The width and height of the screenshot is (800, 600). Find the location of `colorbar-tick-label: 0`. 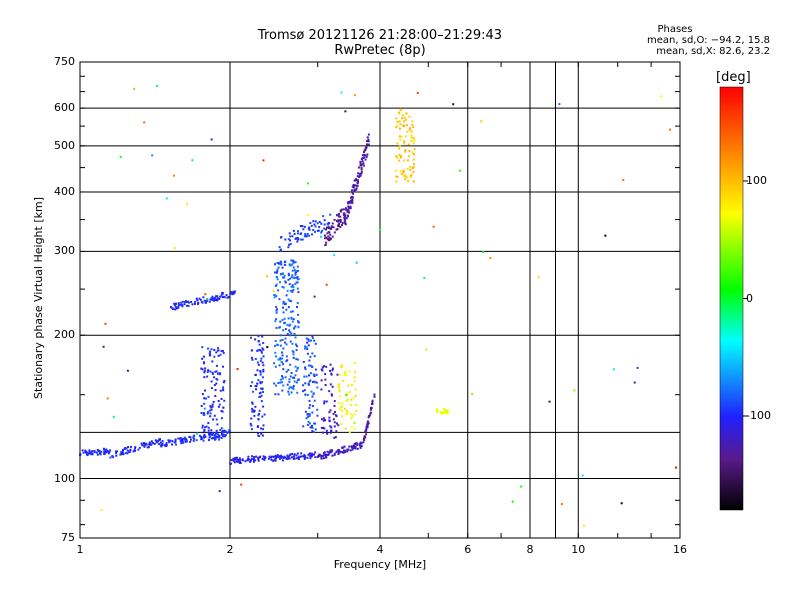

colorbar-tick-label: 0 is located at coordinates (749, 298).